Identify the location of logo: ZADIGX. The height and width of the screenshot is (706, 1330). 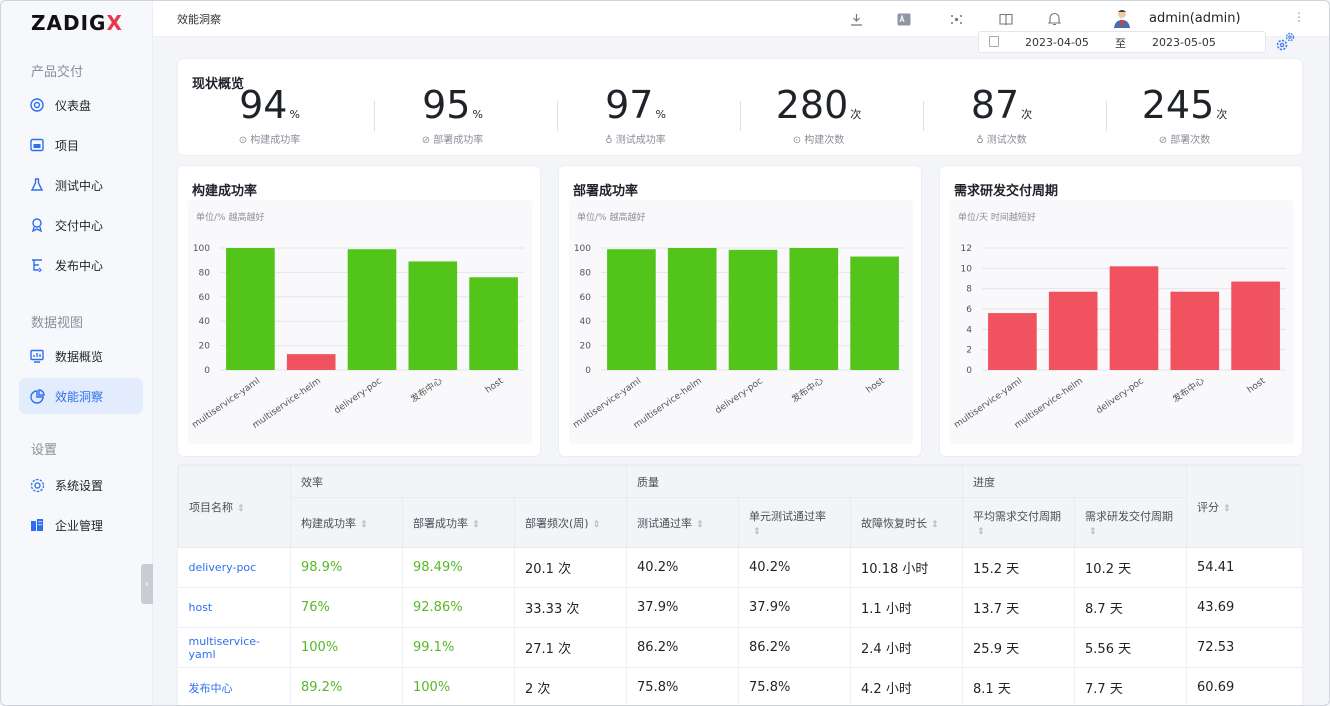
(77, 23).